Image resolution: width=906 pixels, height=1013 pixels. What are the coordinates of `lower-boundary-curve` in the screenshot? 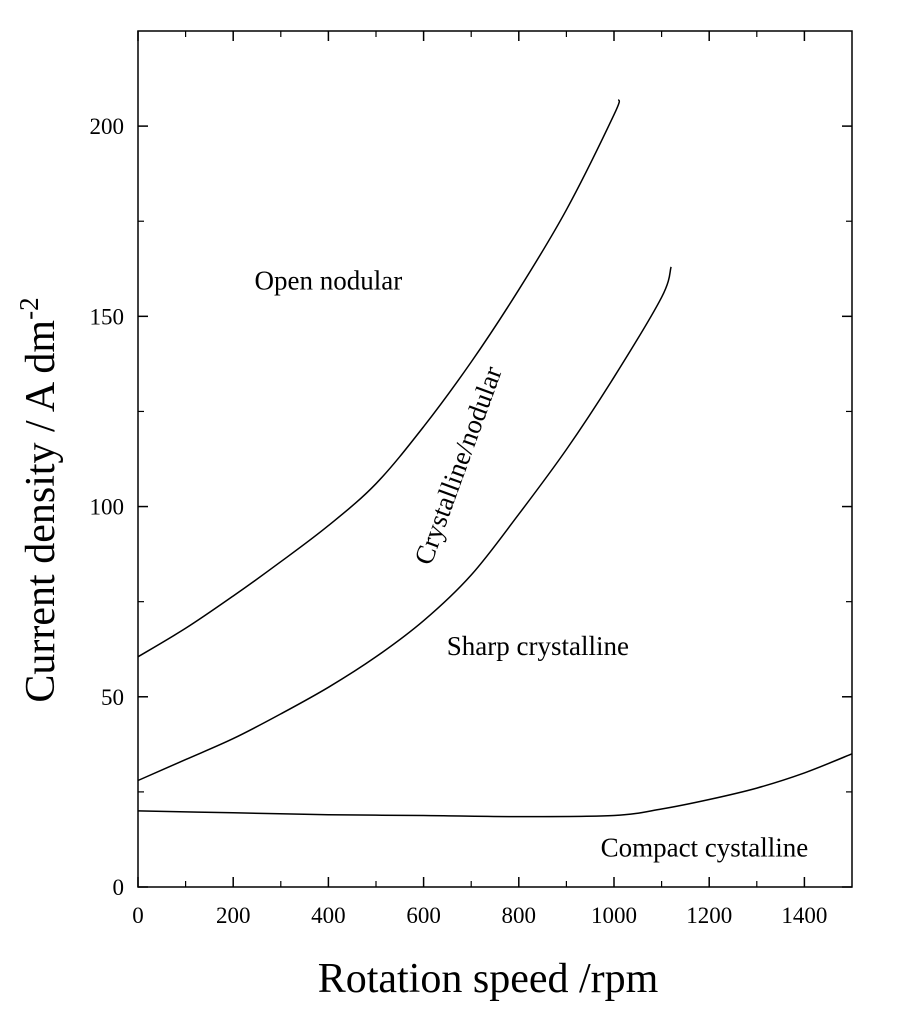 It's located at (495, 785).